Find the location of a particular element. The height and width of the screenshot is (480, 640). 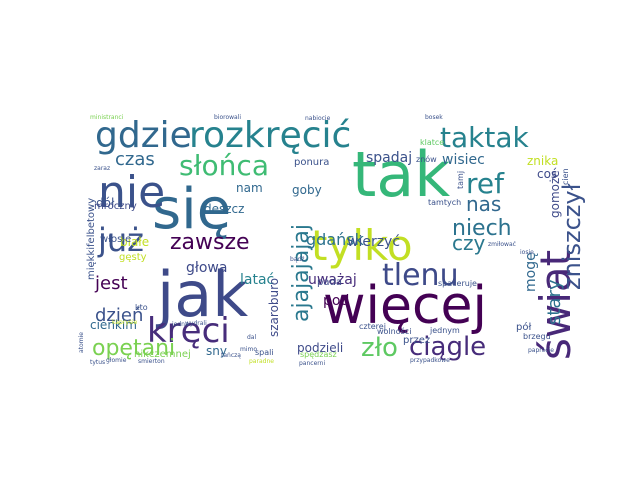

cloud-word: taktak is located at coordinates (484, 137).